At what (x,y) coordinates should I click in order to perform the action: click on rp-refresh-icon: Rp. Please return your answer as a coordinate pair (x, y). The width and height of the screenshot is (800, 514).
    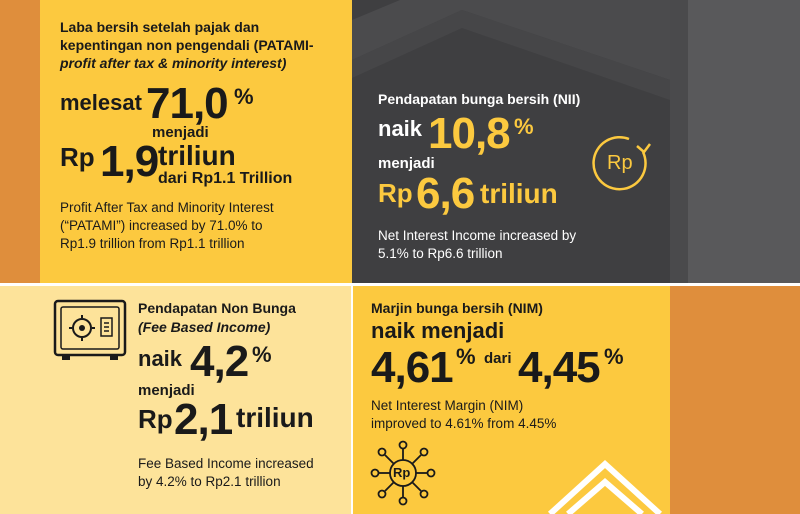
    Looking at the image, I should click on (621, 164).